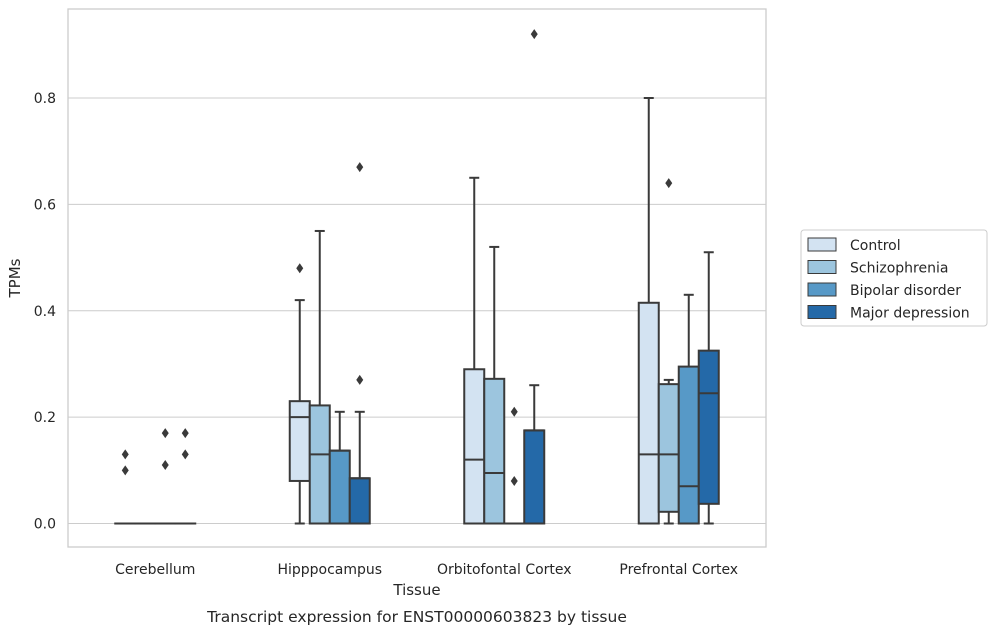 The image size is (997, 638). I want to click on x-tick-label: Cerebellum, so click(155, 570).